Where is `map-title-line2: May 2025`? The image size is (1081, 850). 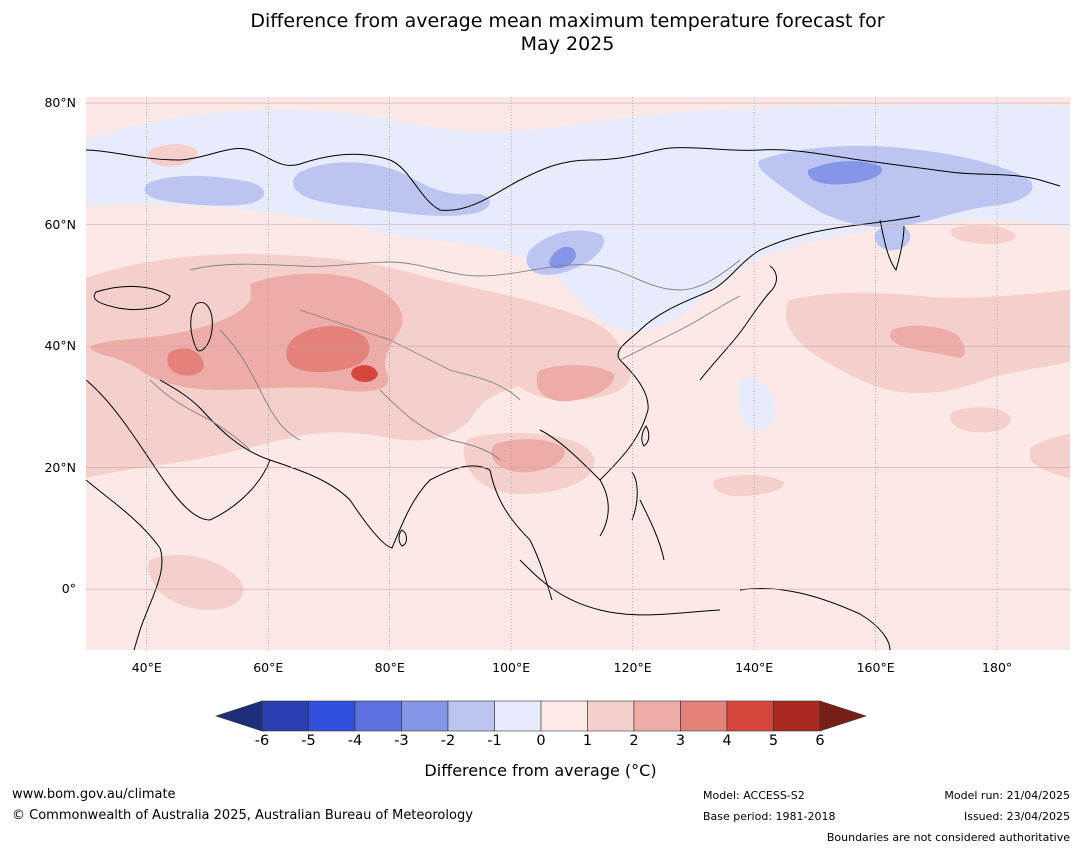 map-title-line2: May 2025 is located at coordinates (567, 44).